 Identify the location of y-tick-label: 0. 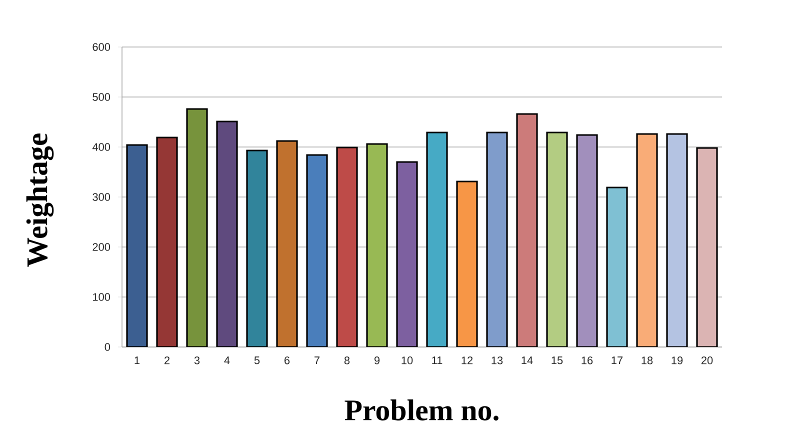
(107, 347).